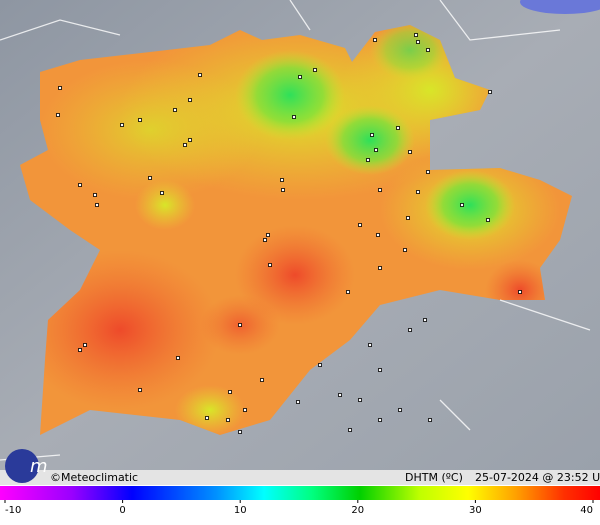  Describe the element at coordinates (13, 510) in the screenshot. I see `colorbar-tick-label: -10` at that location.